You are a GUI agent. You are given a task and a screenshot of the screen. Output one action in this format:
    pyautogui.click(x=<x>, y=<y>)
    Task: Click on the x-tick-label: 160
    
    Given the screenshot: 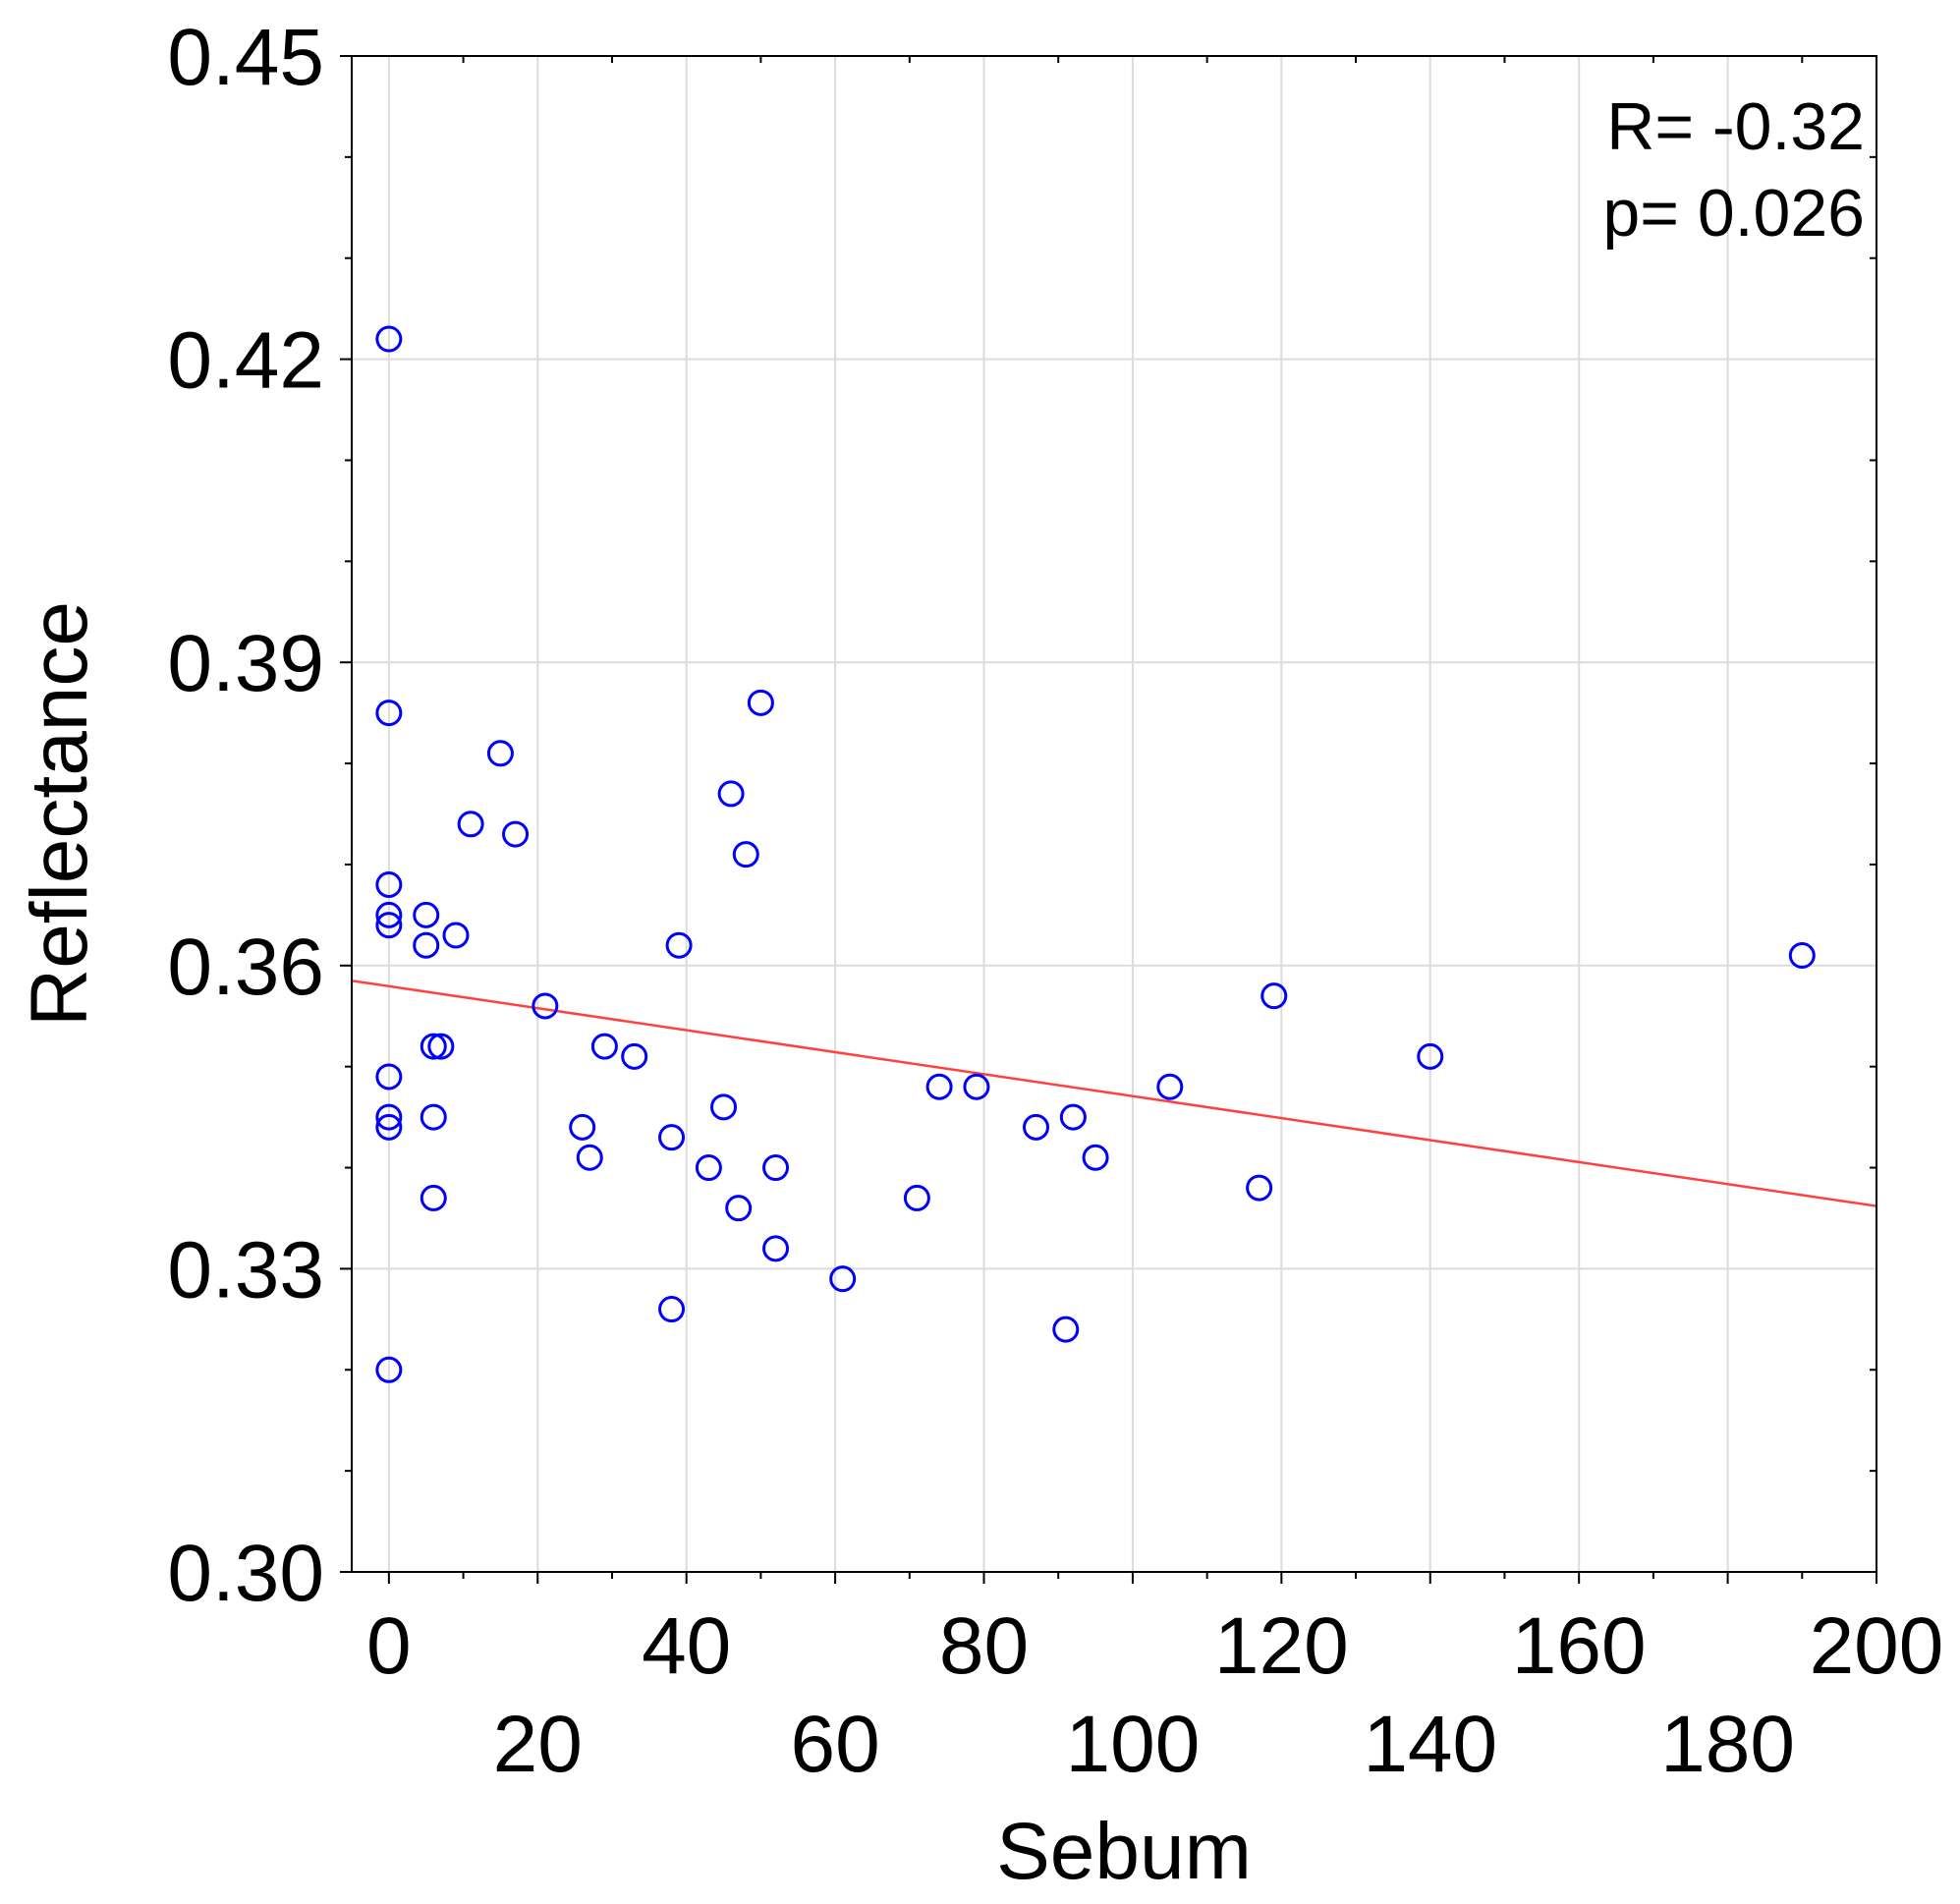 What is the action you would take?
    pyautogui.click(x=1579, y=1646)
    